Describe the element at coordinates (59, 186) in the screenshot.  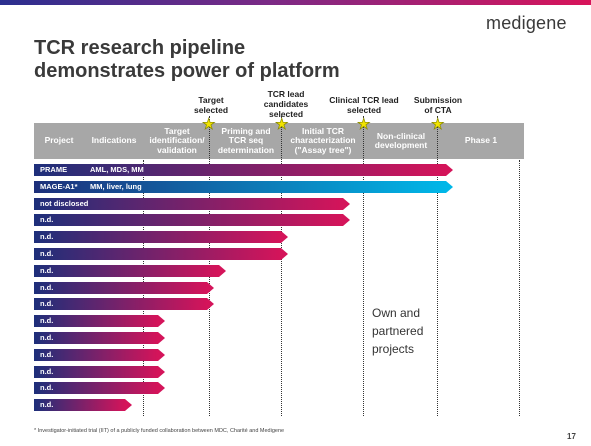
I see `project-label: MAGE-A1*` at that location.